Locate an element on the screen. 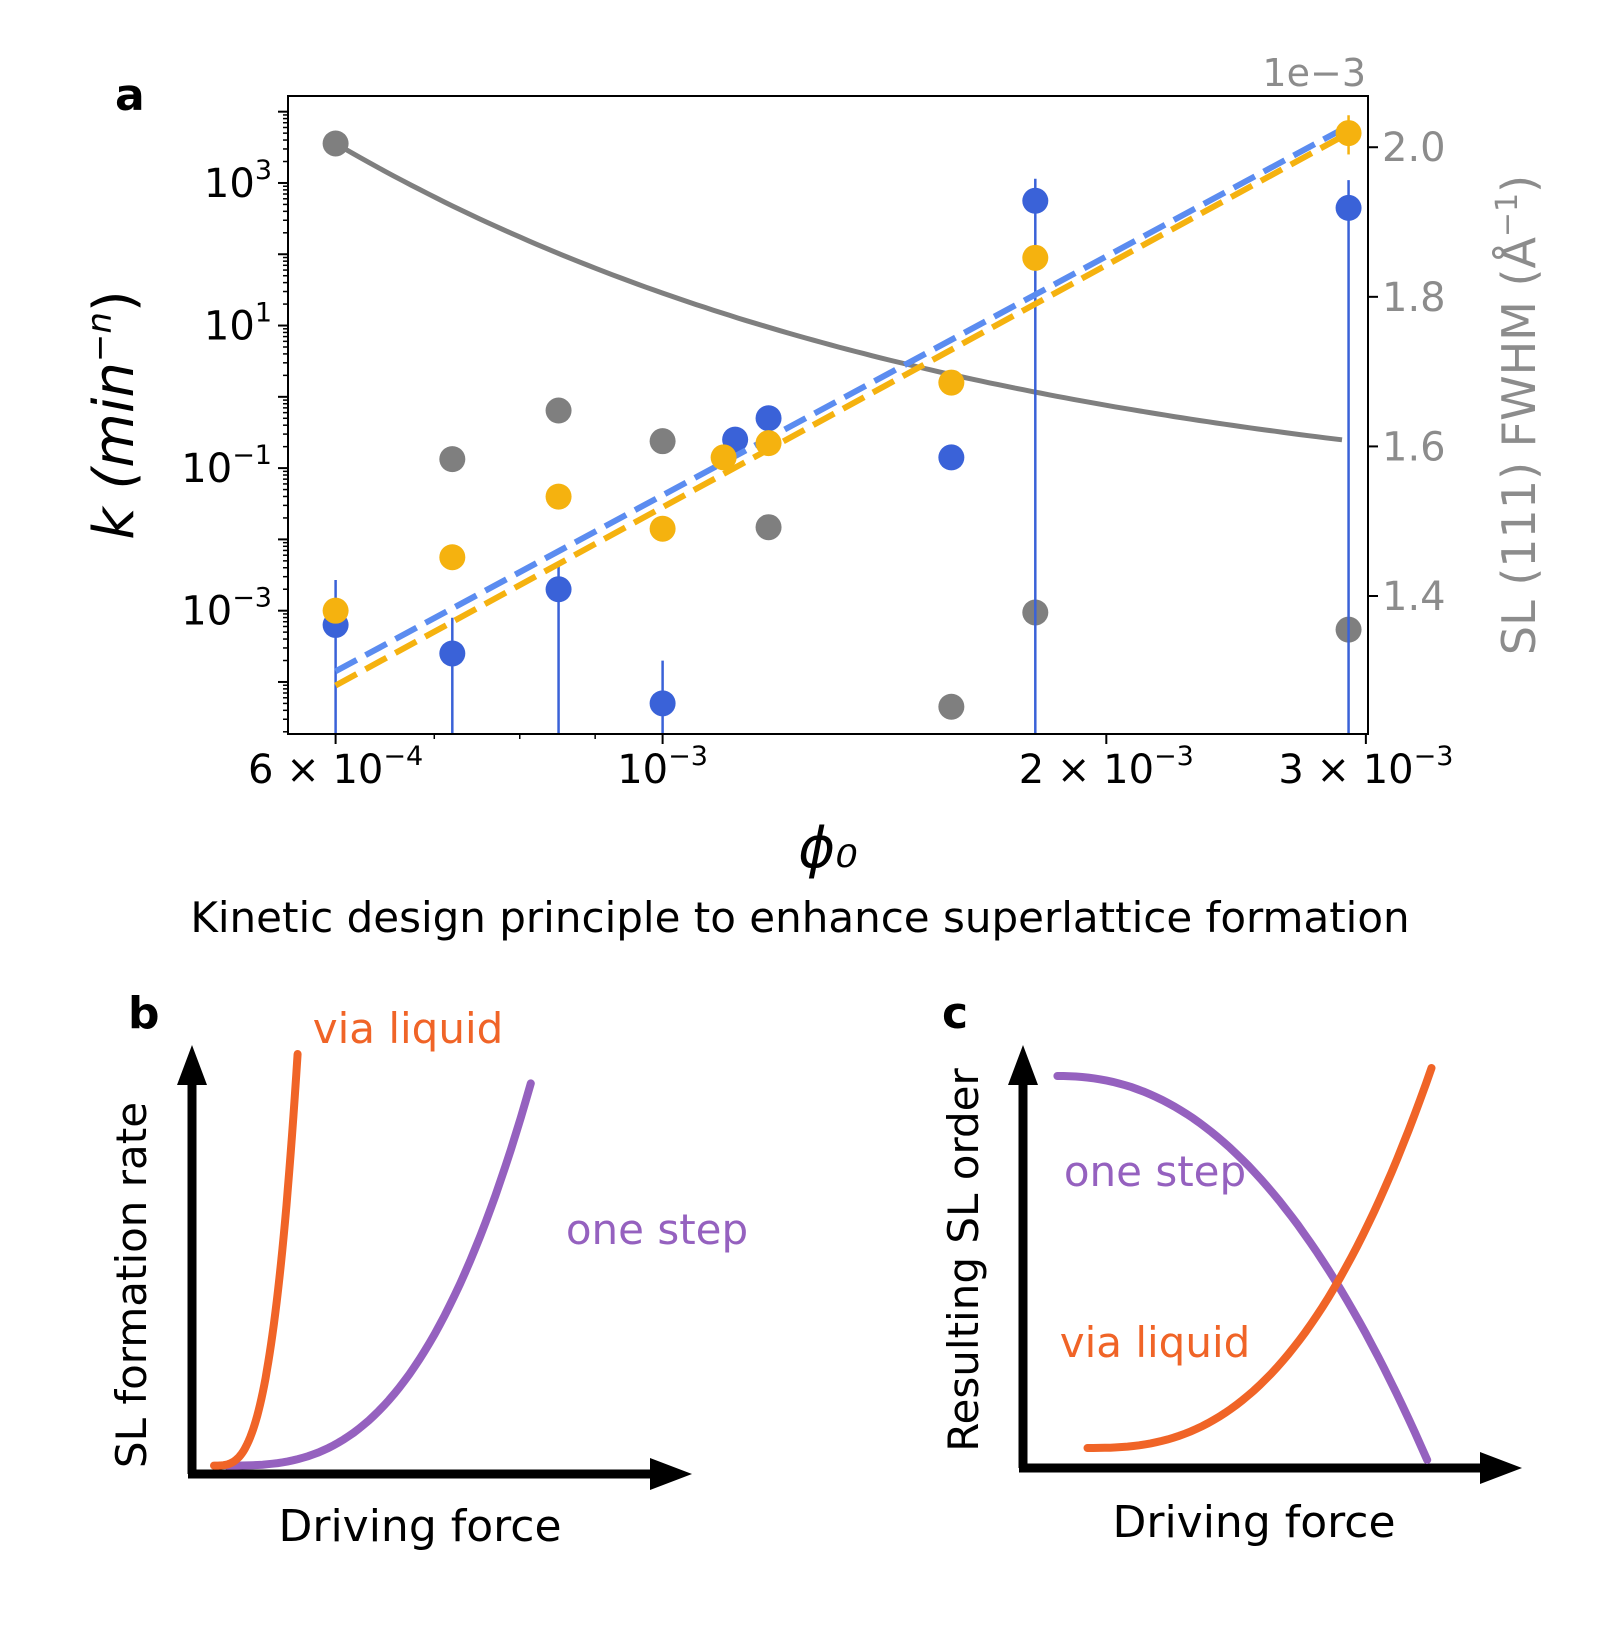  panel-label-b: b is located at coordinates (144, 1013).